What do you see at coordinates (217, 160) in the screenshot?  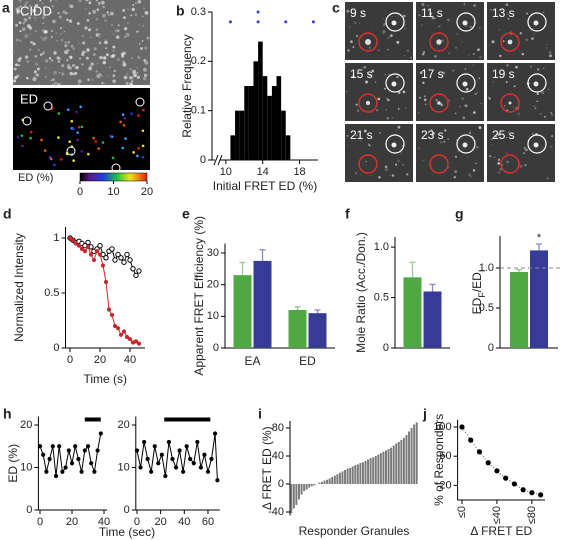 I see `axis-break-gap` at bounding box center [217, 160].